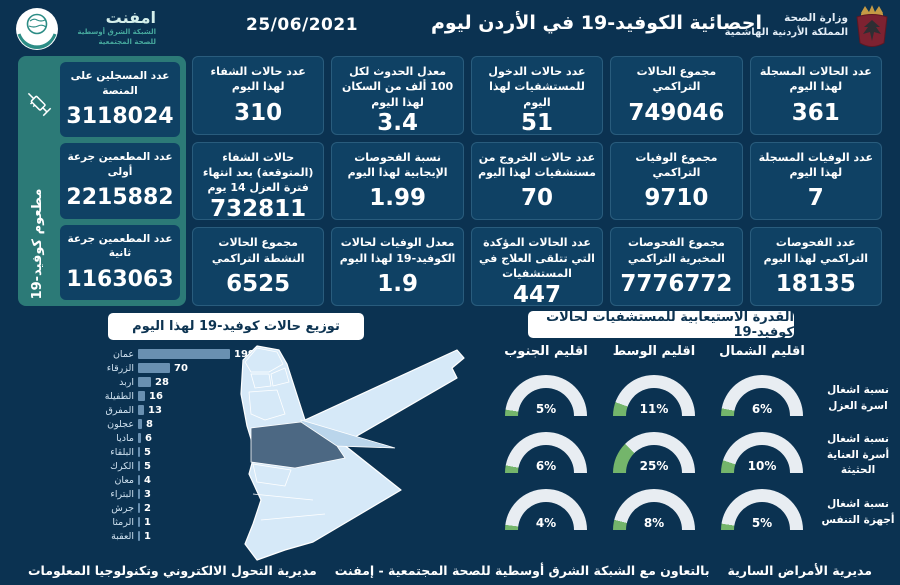 Image resolution: width=900 pixels, height=585 pixels. Describe the element at coordinates (191, 396) in the screenshot. I see `bar-row: الطفيلة 16` at that location.